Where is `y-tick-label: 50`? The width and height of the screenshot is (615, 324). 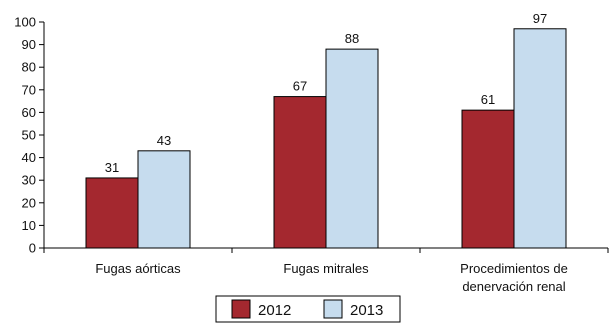
y-tick-label: 50 is located at coordinates (29, 135).